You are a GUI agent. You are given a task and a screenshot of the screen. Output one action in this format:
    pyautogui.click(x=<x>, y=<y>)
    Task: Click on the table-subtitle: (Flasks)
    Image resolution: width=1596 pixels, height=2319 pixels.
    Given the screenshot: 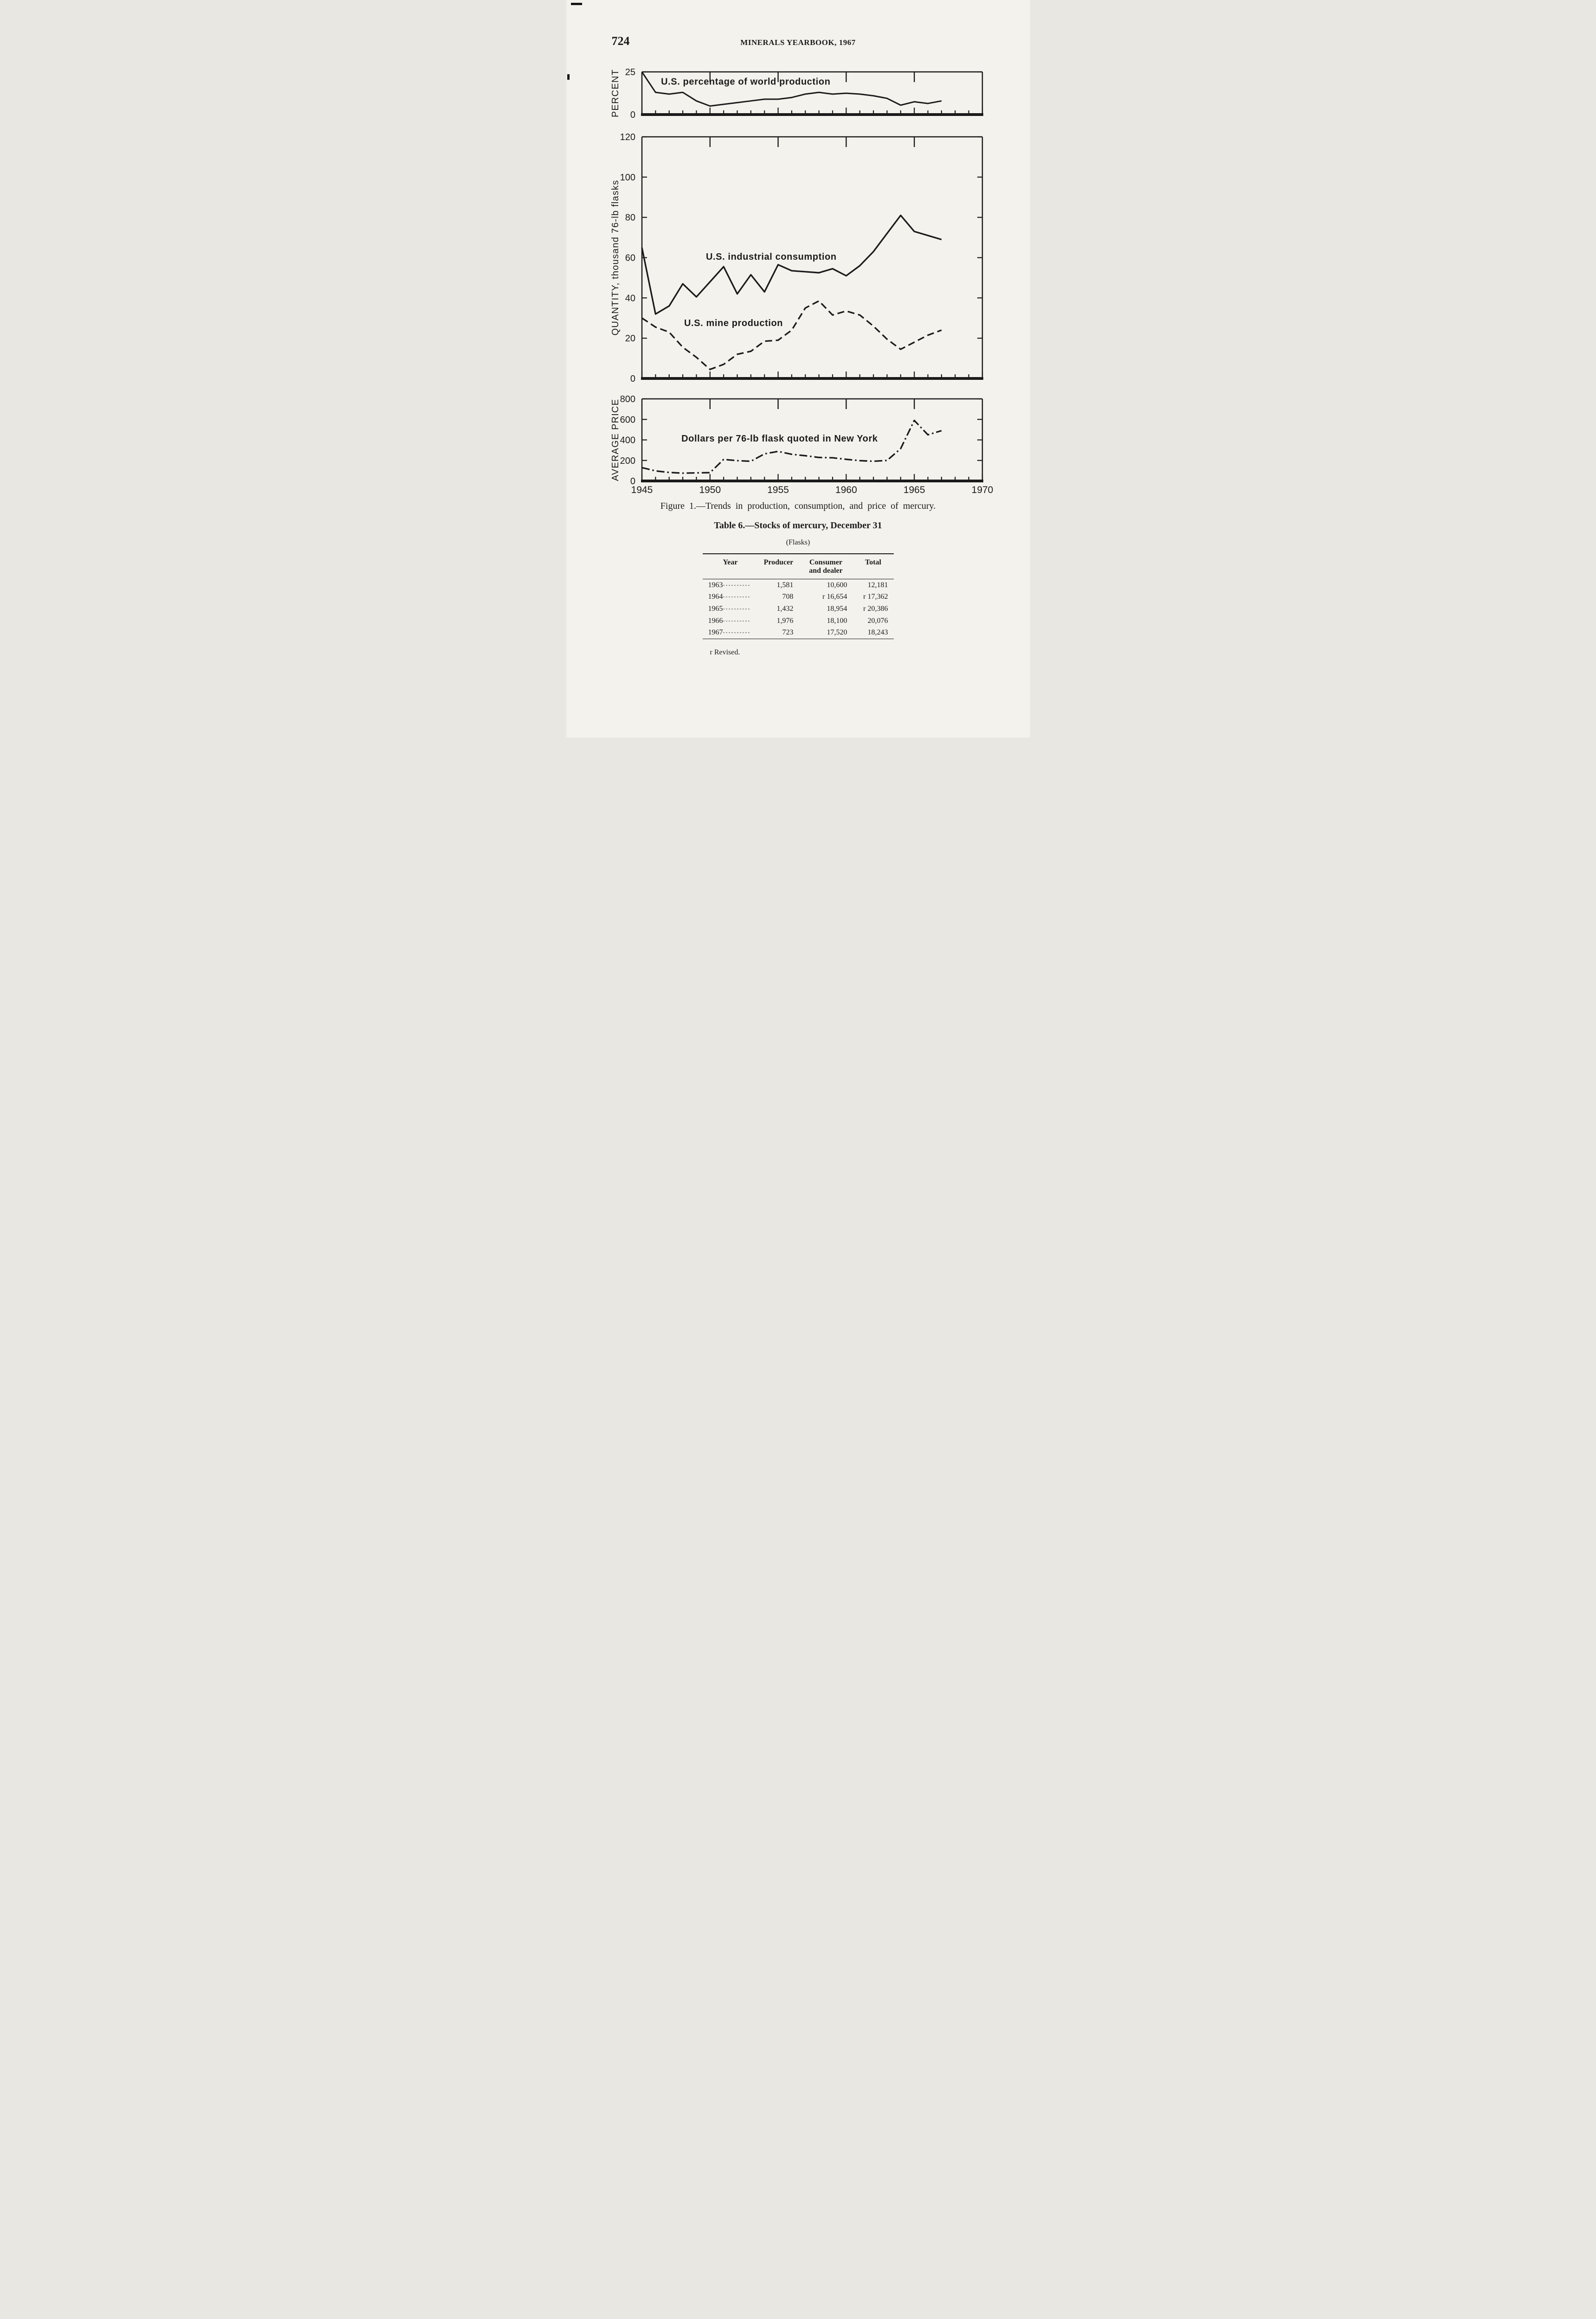 What is the action you would take?
    pyautogui.click(x=798, y=542)
    